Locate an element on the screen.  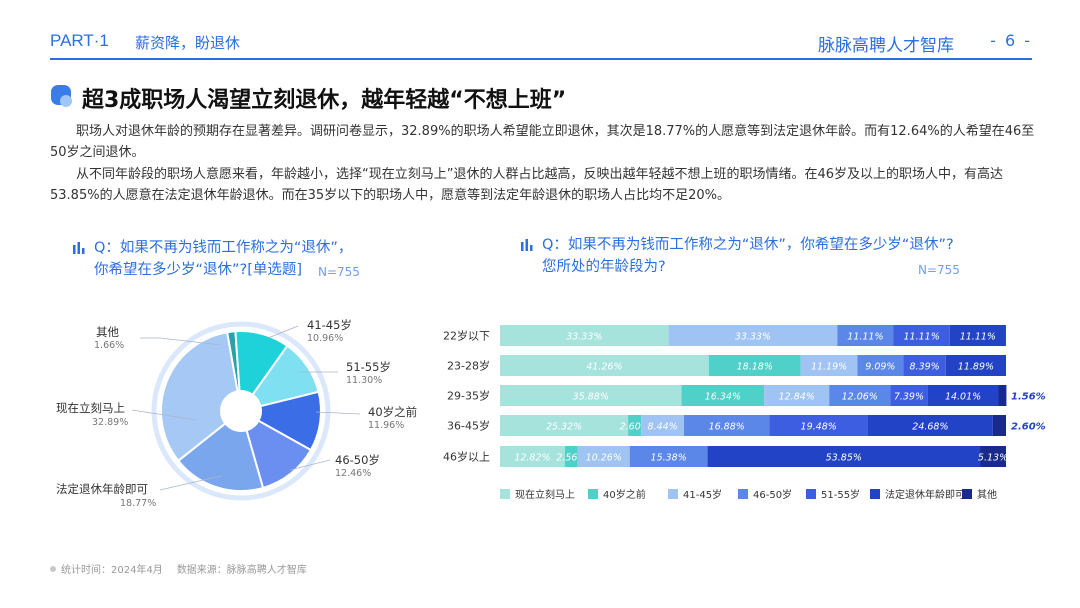
bar-value-label: 18.18% is located at coordinates (755, 367).